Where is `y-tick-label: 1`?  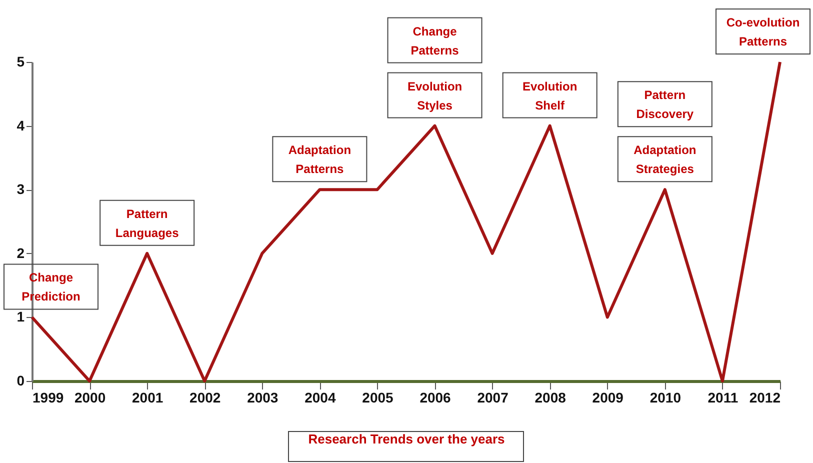
y-tick-label: 1 is located at coordinates (20, 316).